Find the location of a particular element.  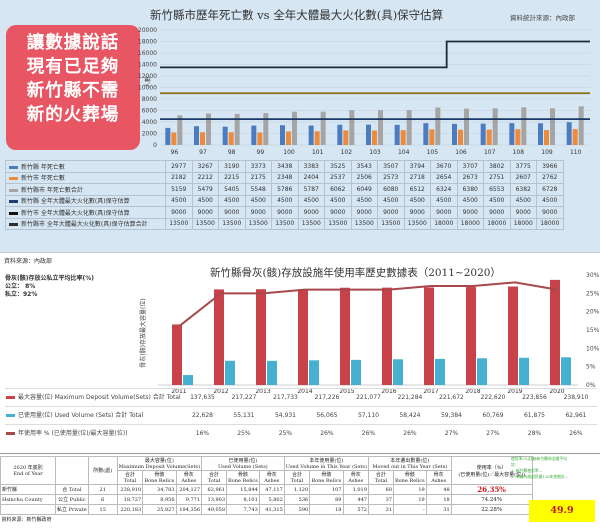

table-cell: 3707 is located at coordinates (470, 166).